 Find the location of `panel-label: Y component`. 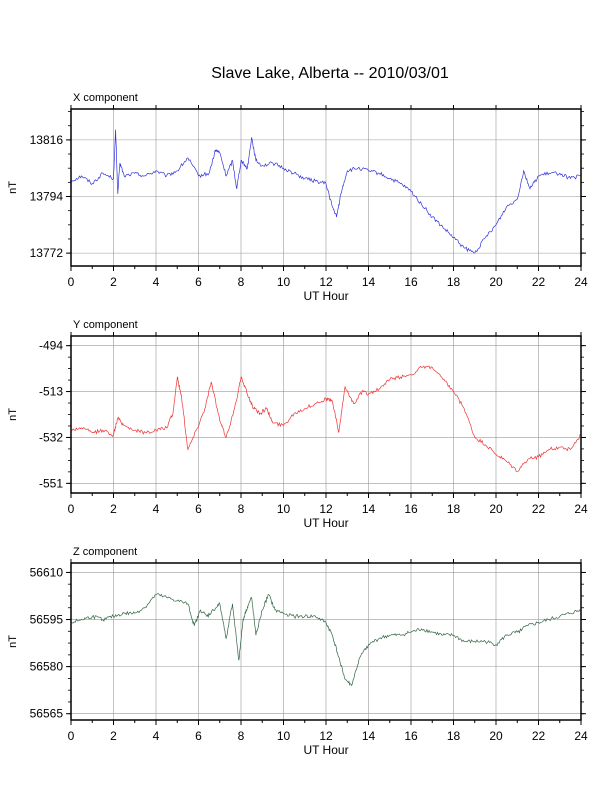

panel-label: Y component is located at coordinates (105, 325).